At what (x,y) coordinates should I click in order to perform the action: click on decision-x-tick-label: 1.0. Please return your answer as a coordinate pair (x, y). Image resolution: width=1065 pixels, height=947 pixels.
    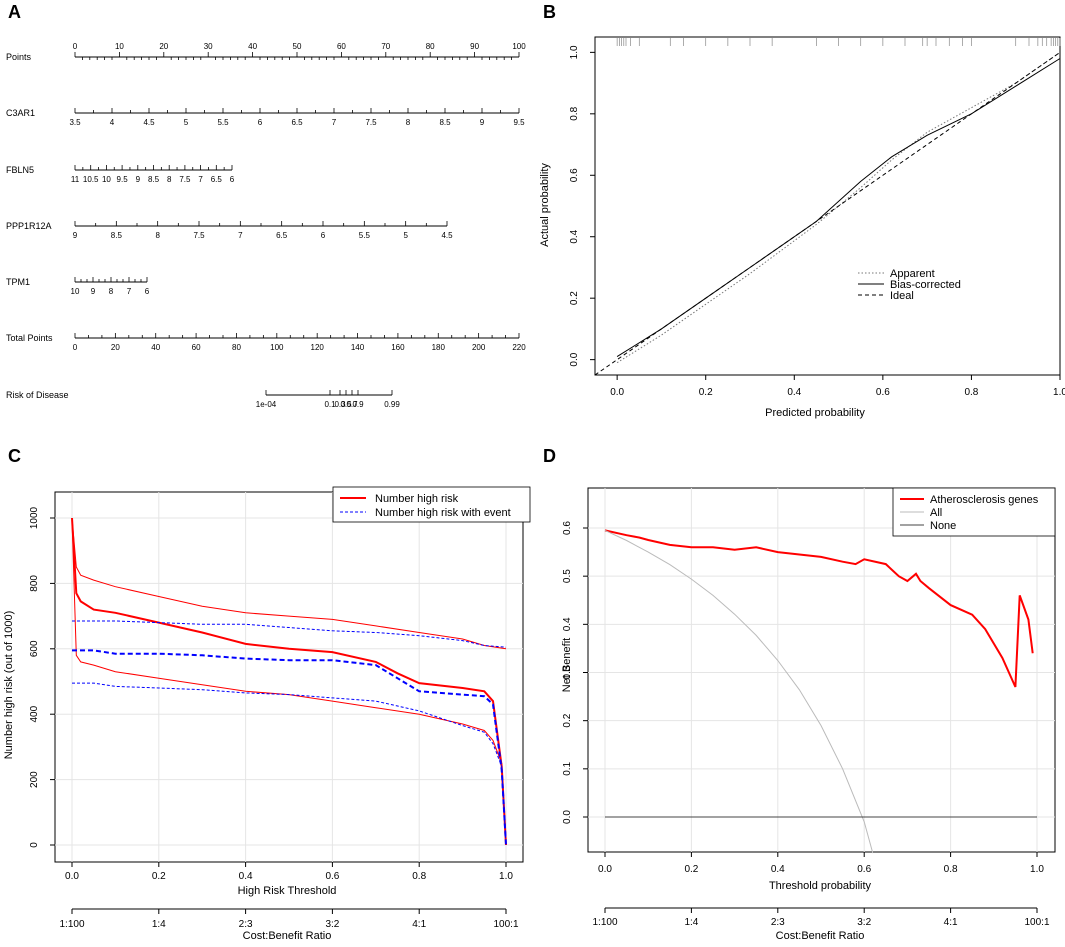
    Looking at the image, I should click on (1037, 869).